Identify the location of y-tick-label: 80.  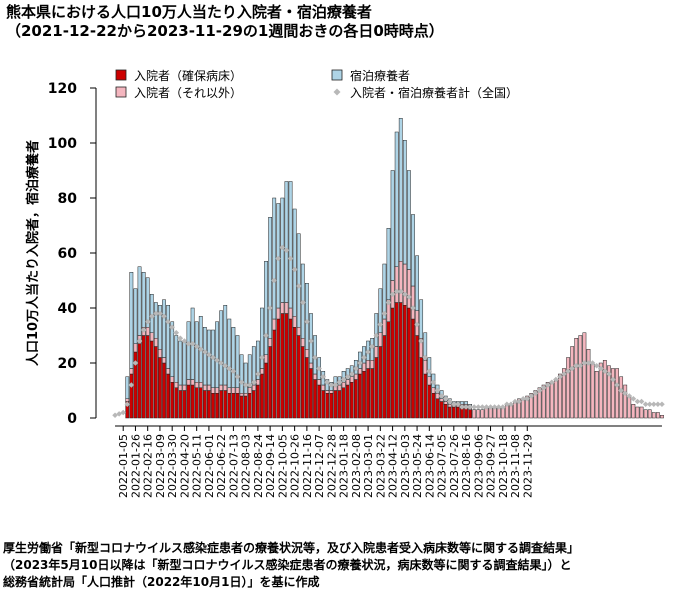
(68, 199).